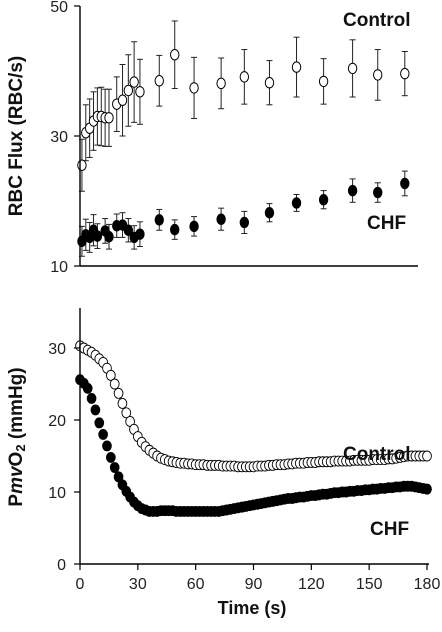 The height and width of the screenshot is (632, 442). I want to click on chf-series-label-top: CHF, so click(386, 223).